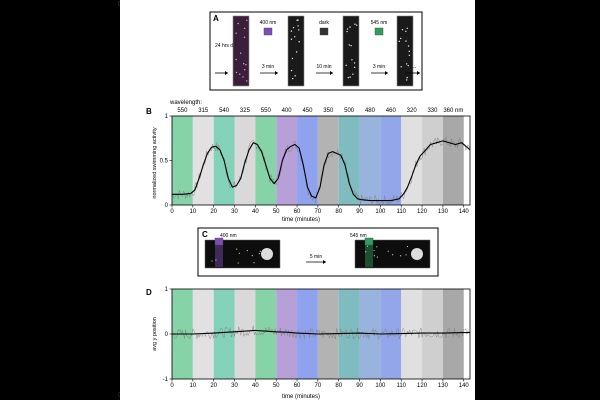 Image resolution: width=600 pixels, height=400 pixels. Describe the element at coordinates (219, 256) in the screenshot. I see `tank-left-beam` at that location.